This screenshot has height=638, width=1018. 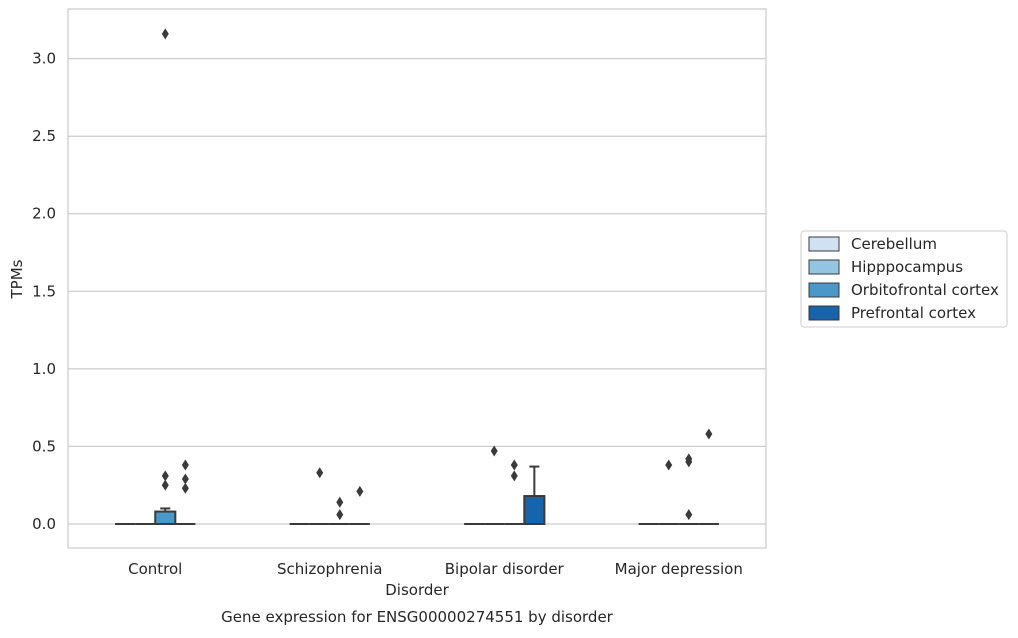 I want to click on x-tick-label: Schizophrenia, so click(x=329, y=569).